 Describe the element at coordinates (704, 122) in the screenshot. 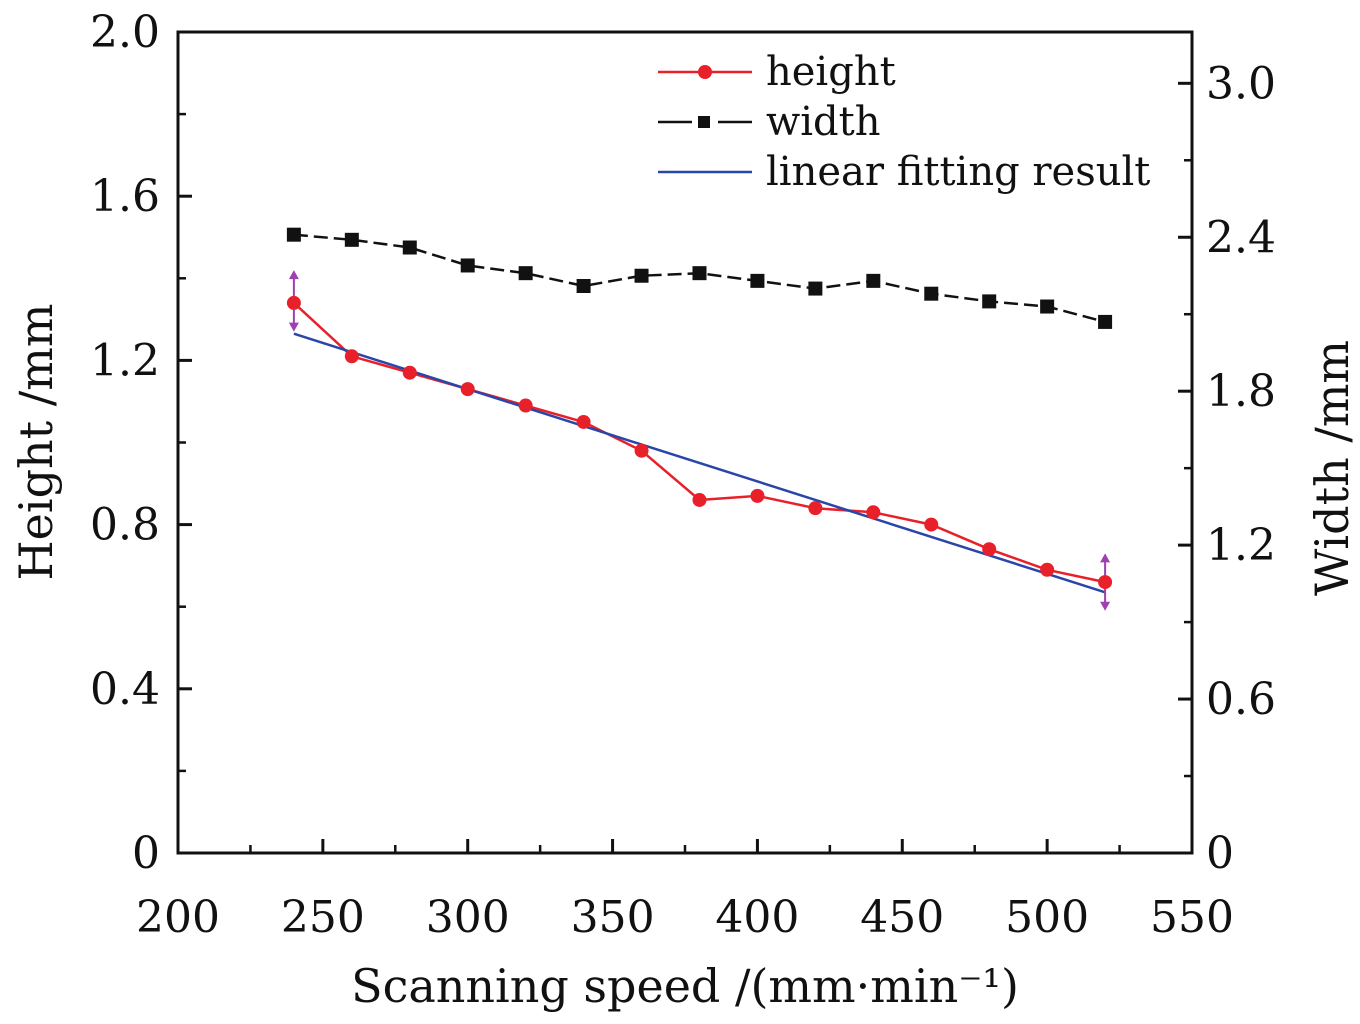

I see `legend-marker-width` at that location.